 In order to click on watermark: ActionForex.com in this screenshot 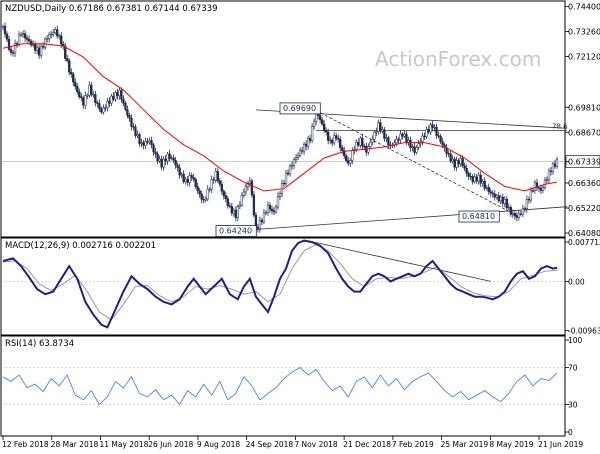, I will do `click(458, 59)`.